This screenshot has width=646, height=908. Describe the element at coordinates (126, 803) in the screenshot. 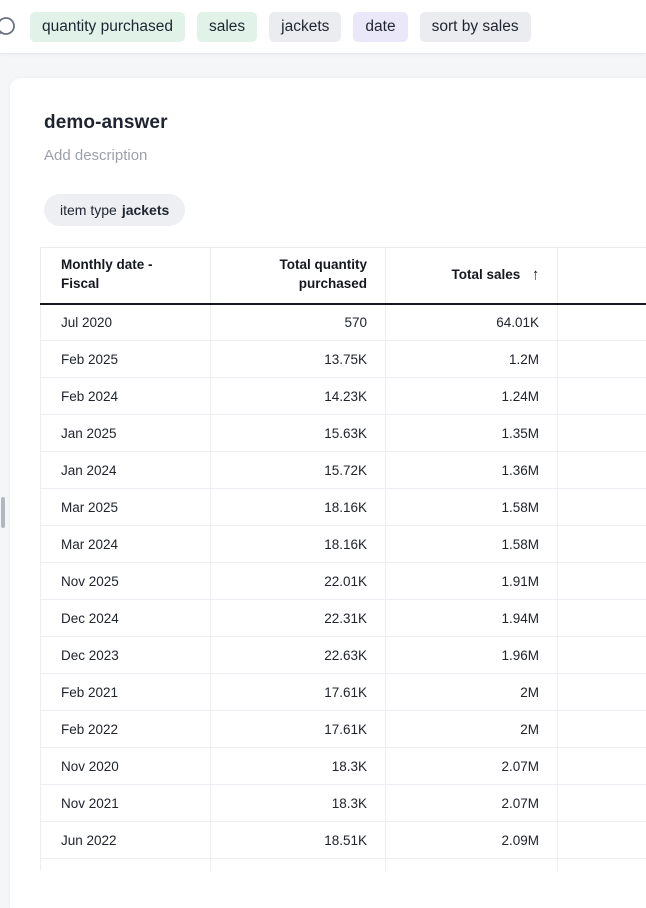

I see `cell-monthly-date: Nov 2021` at that location.